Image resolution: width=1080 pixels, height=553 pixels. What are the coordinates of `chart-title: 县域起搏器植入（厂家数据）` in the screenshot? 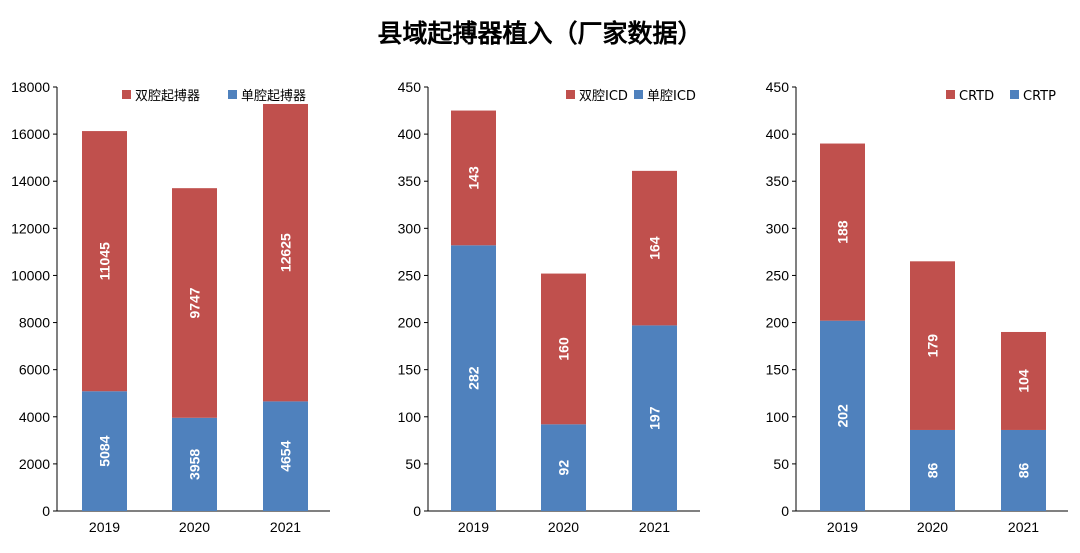 It's located at (540, 33).